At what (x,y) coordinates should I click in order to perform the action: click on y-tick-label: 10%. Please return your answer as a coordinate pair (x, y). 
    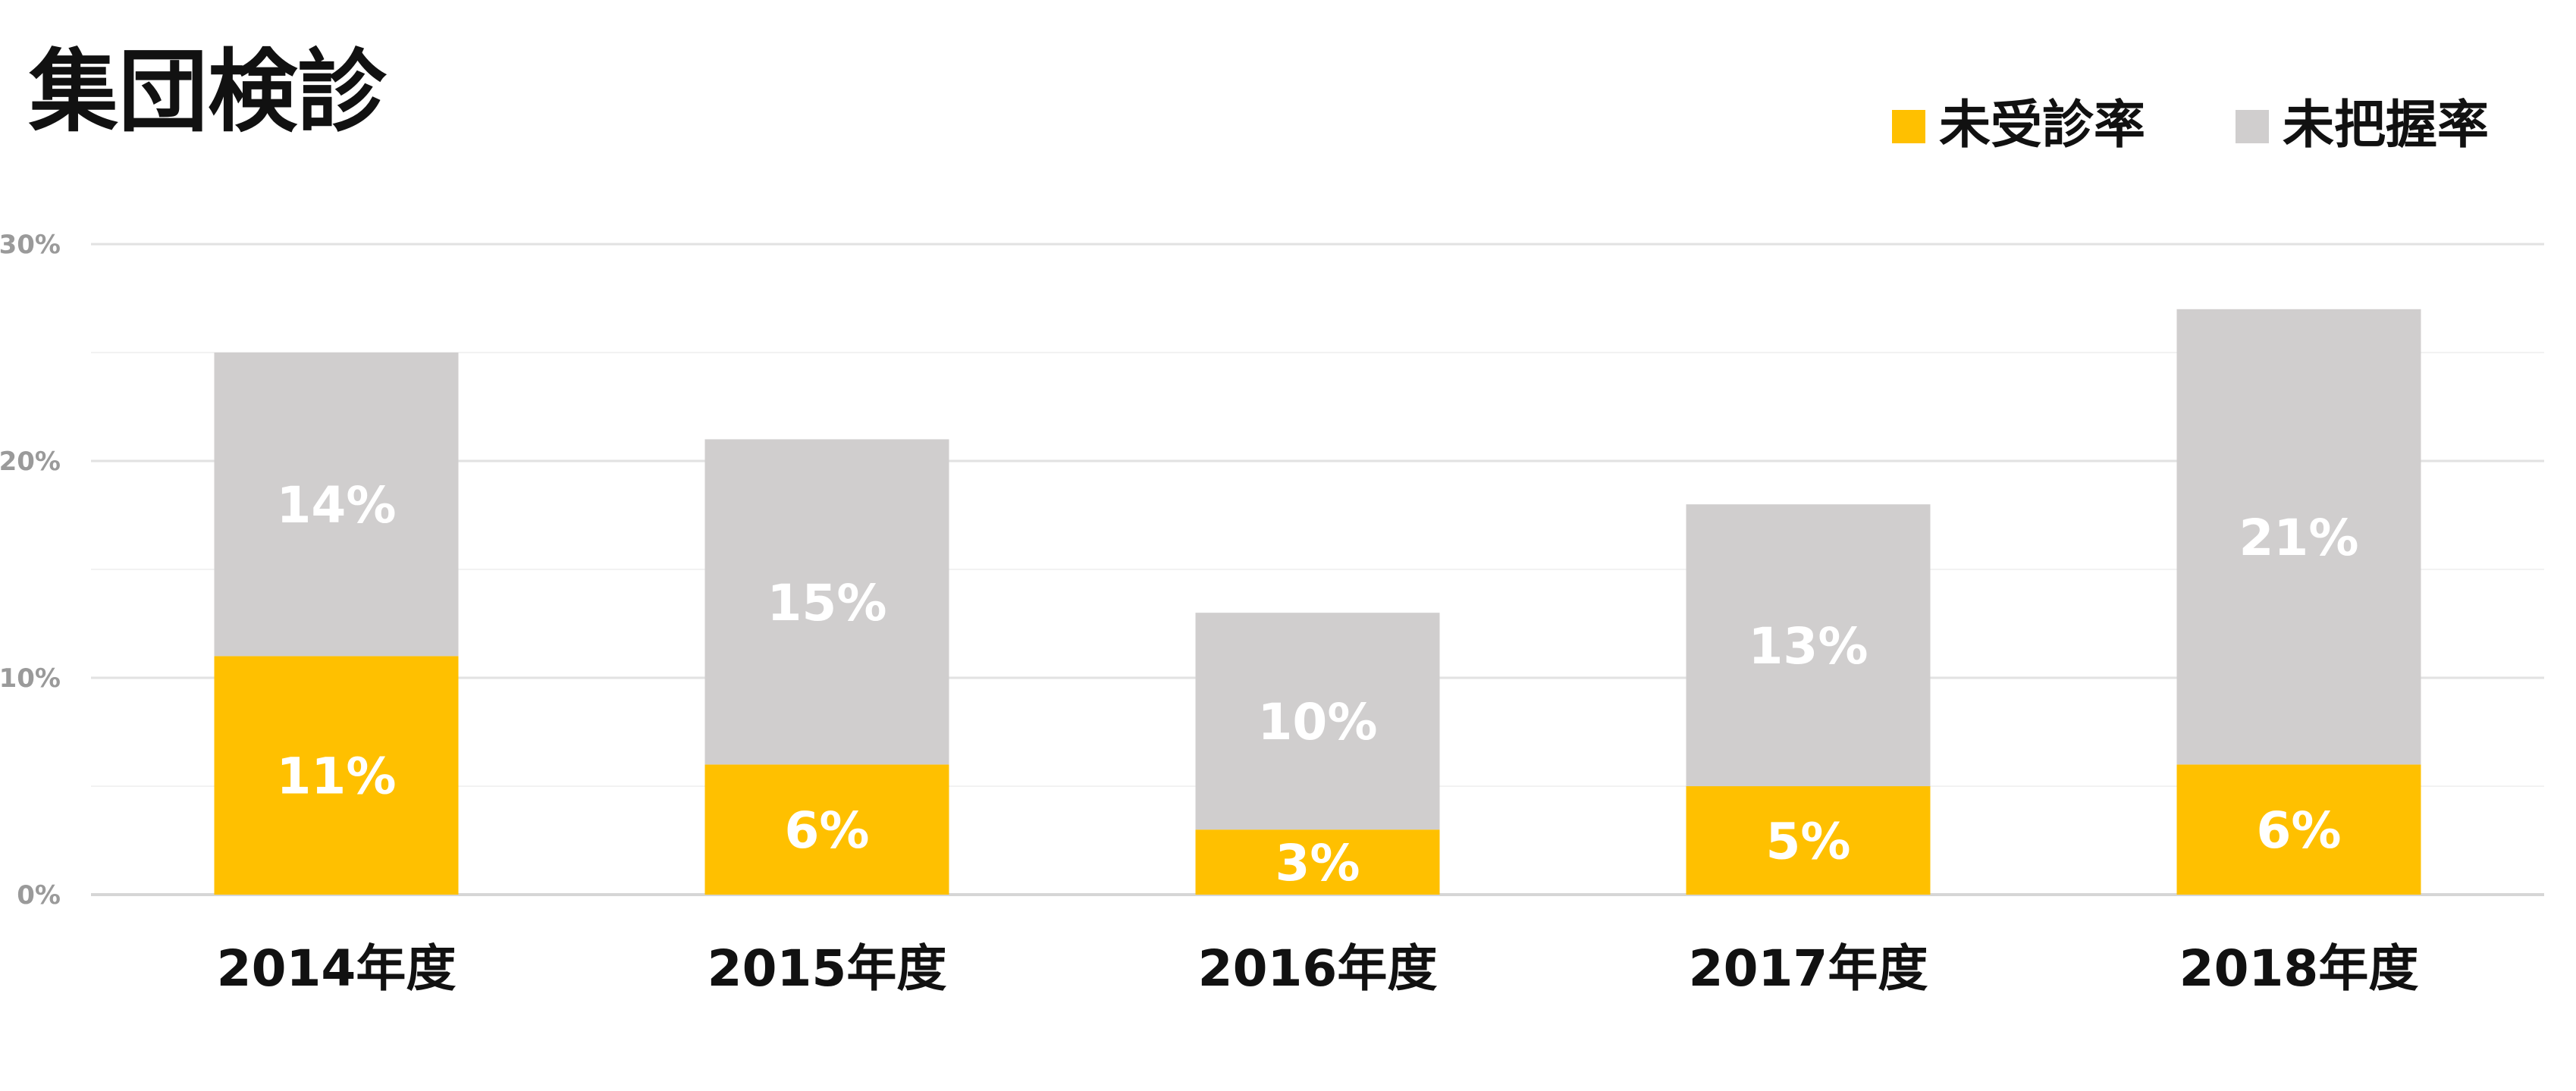
    Looking at the image, I should click on (30, 678).